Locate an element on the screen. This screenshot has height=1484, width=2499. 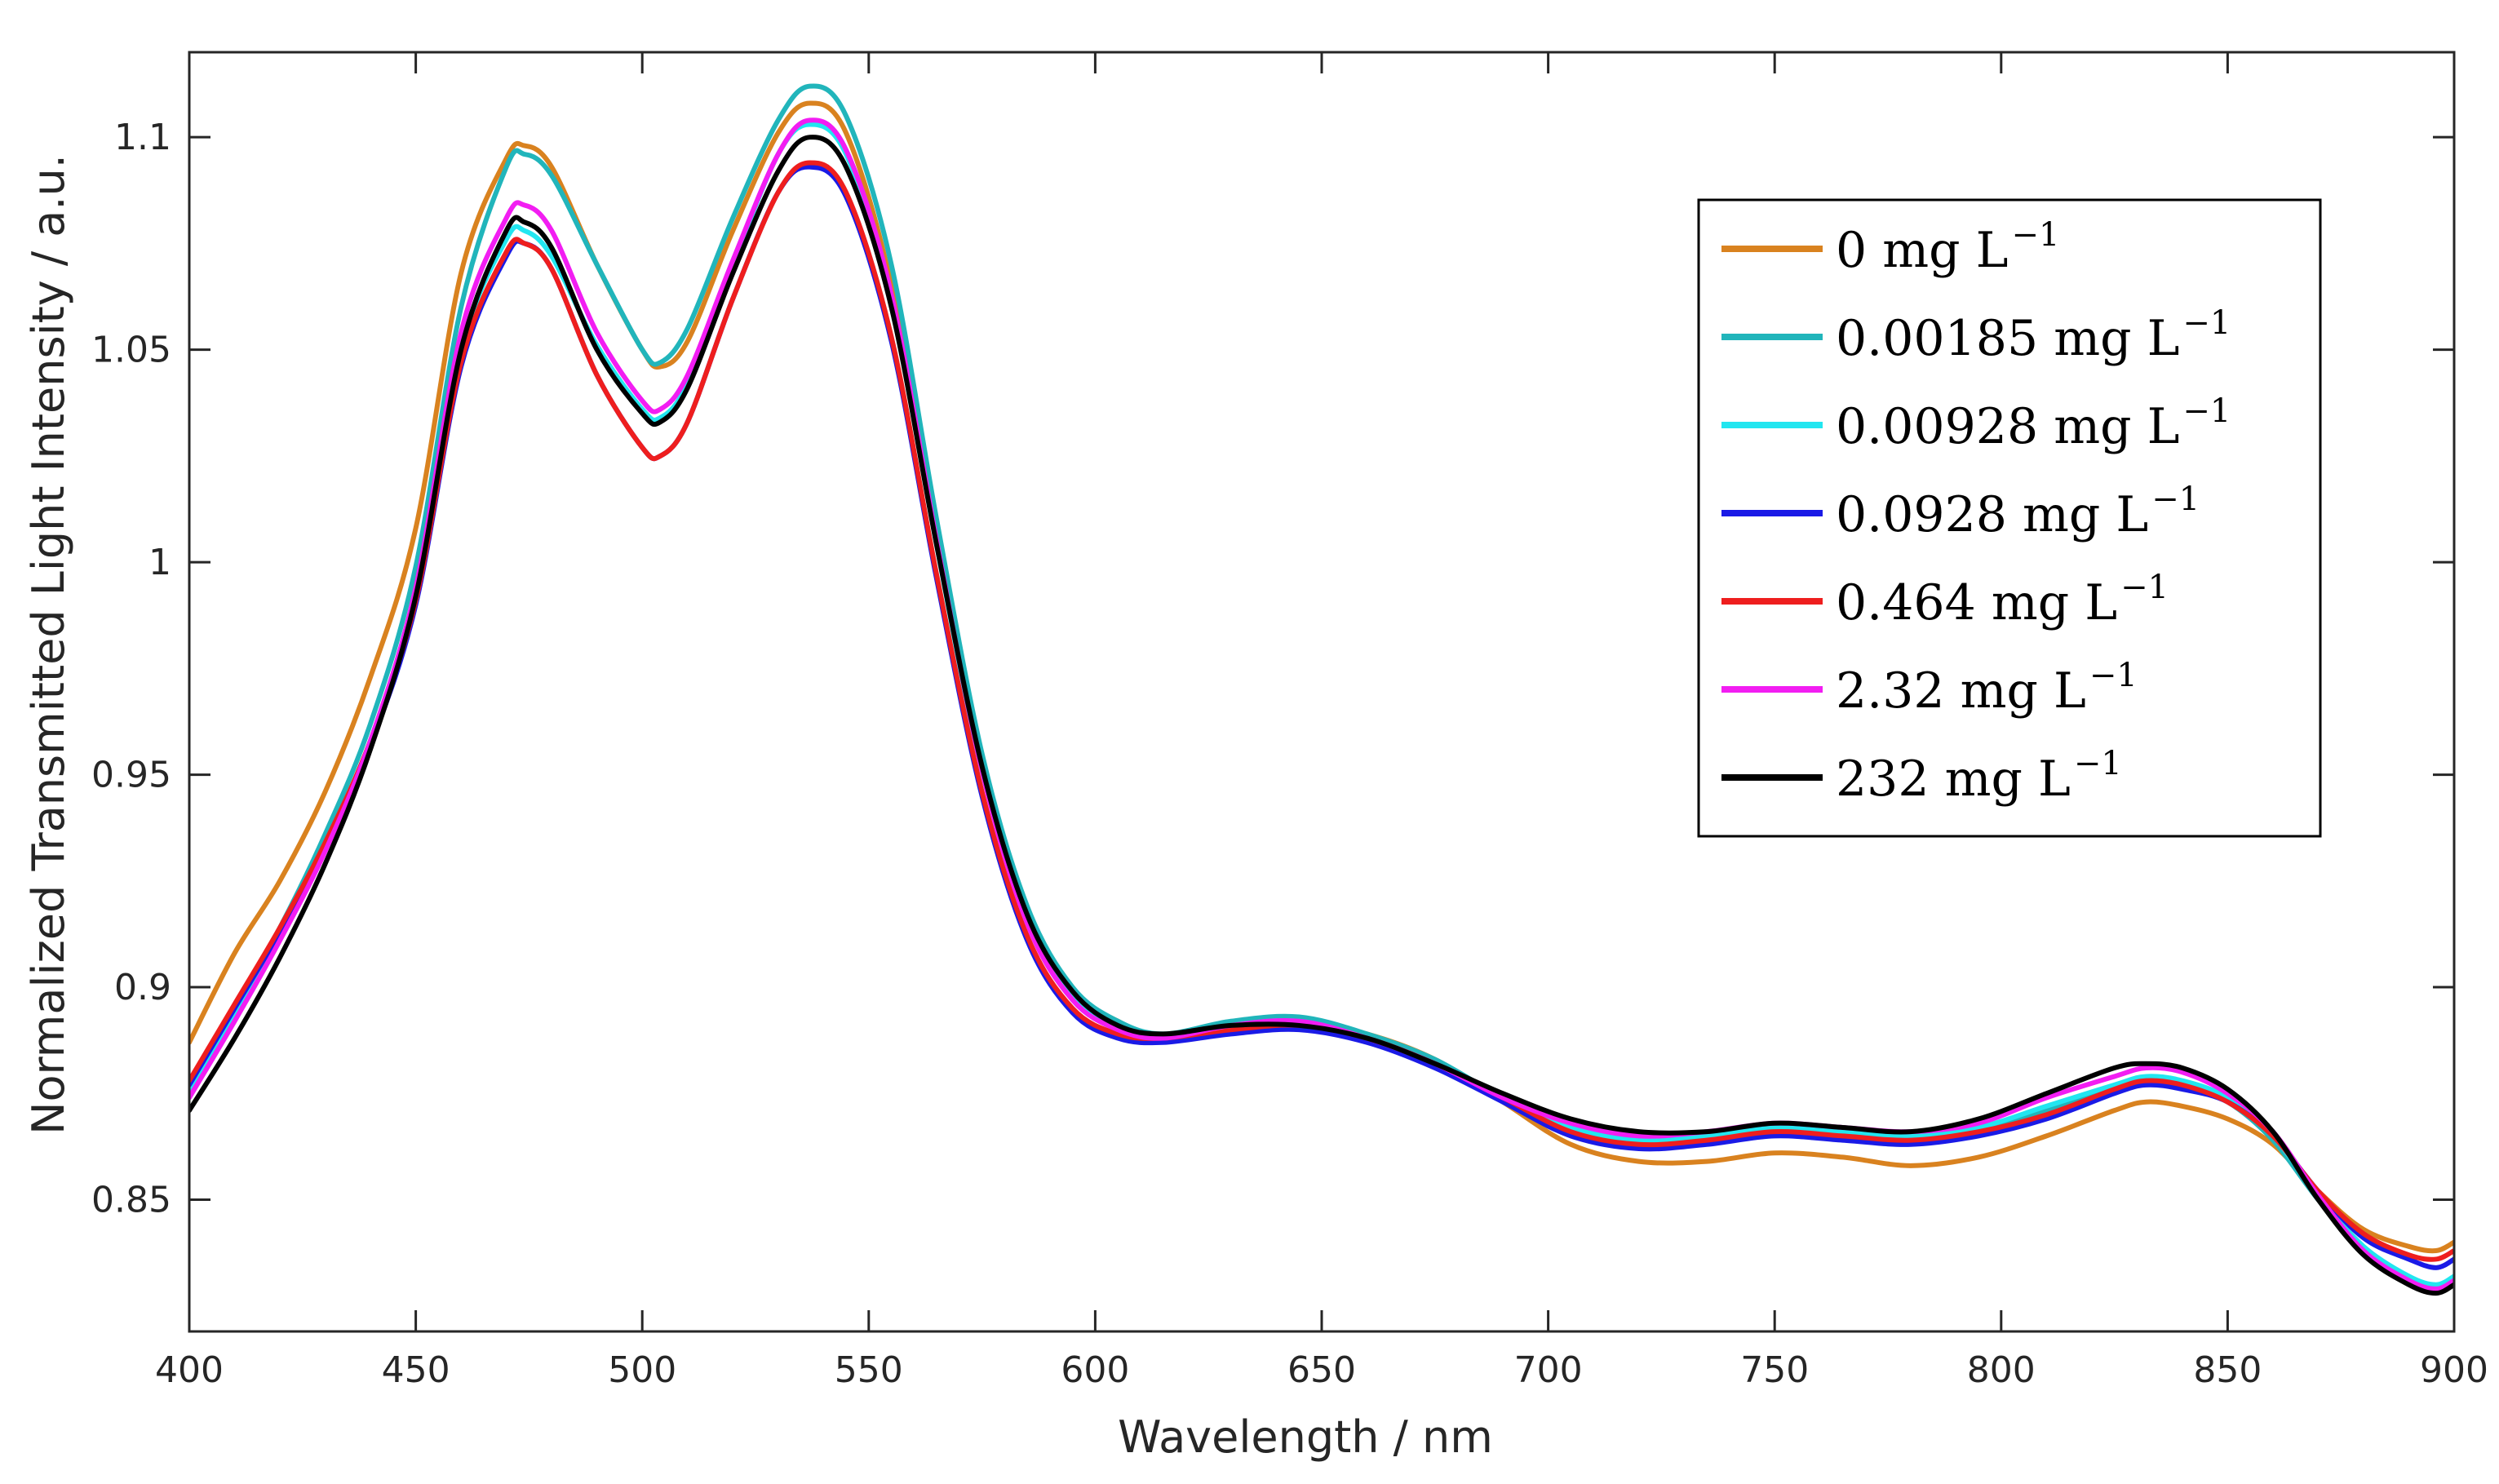
x-tick-label-0: 400 is located at coordinates (189, 1370).